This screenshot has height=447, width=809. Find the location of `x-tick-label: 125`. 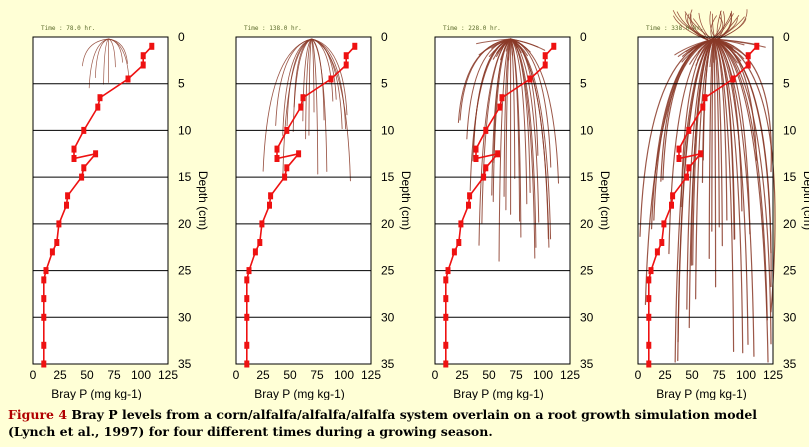

x-tick-label: 125 is located at coordinates (168, 375).